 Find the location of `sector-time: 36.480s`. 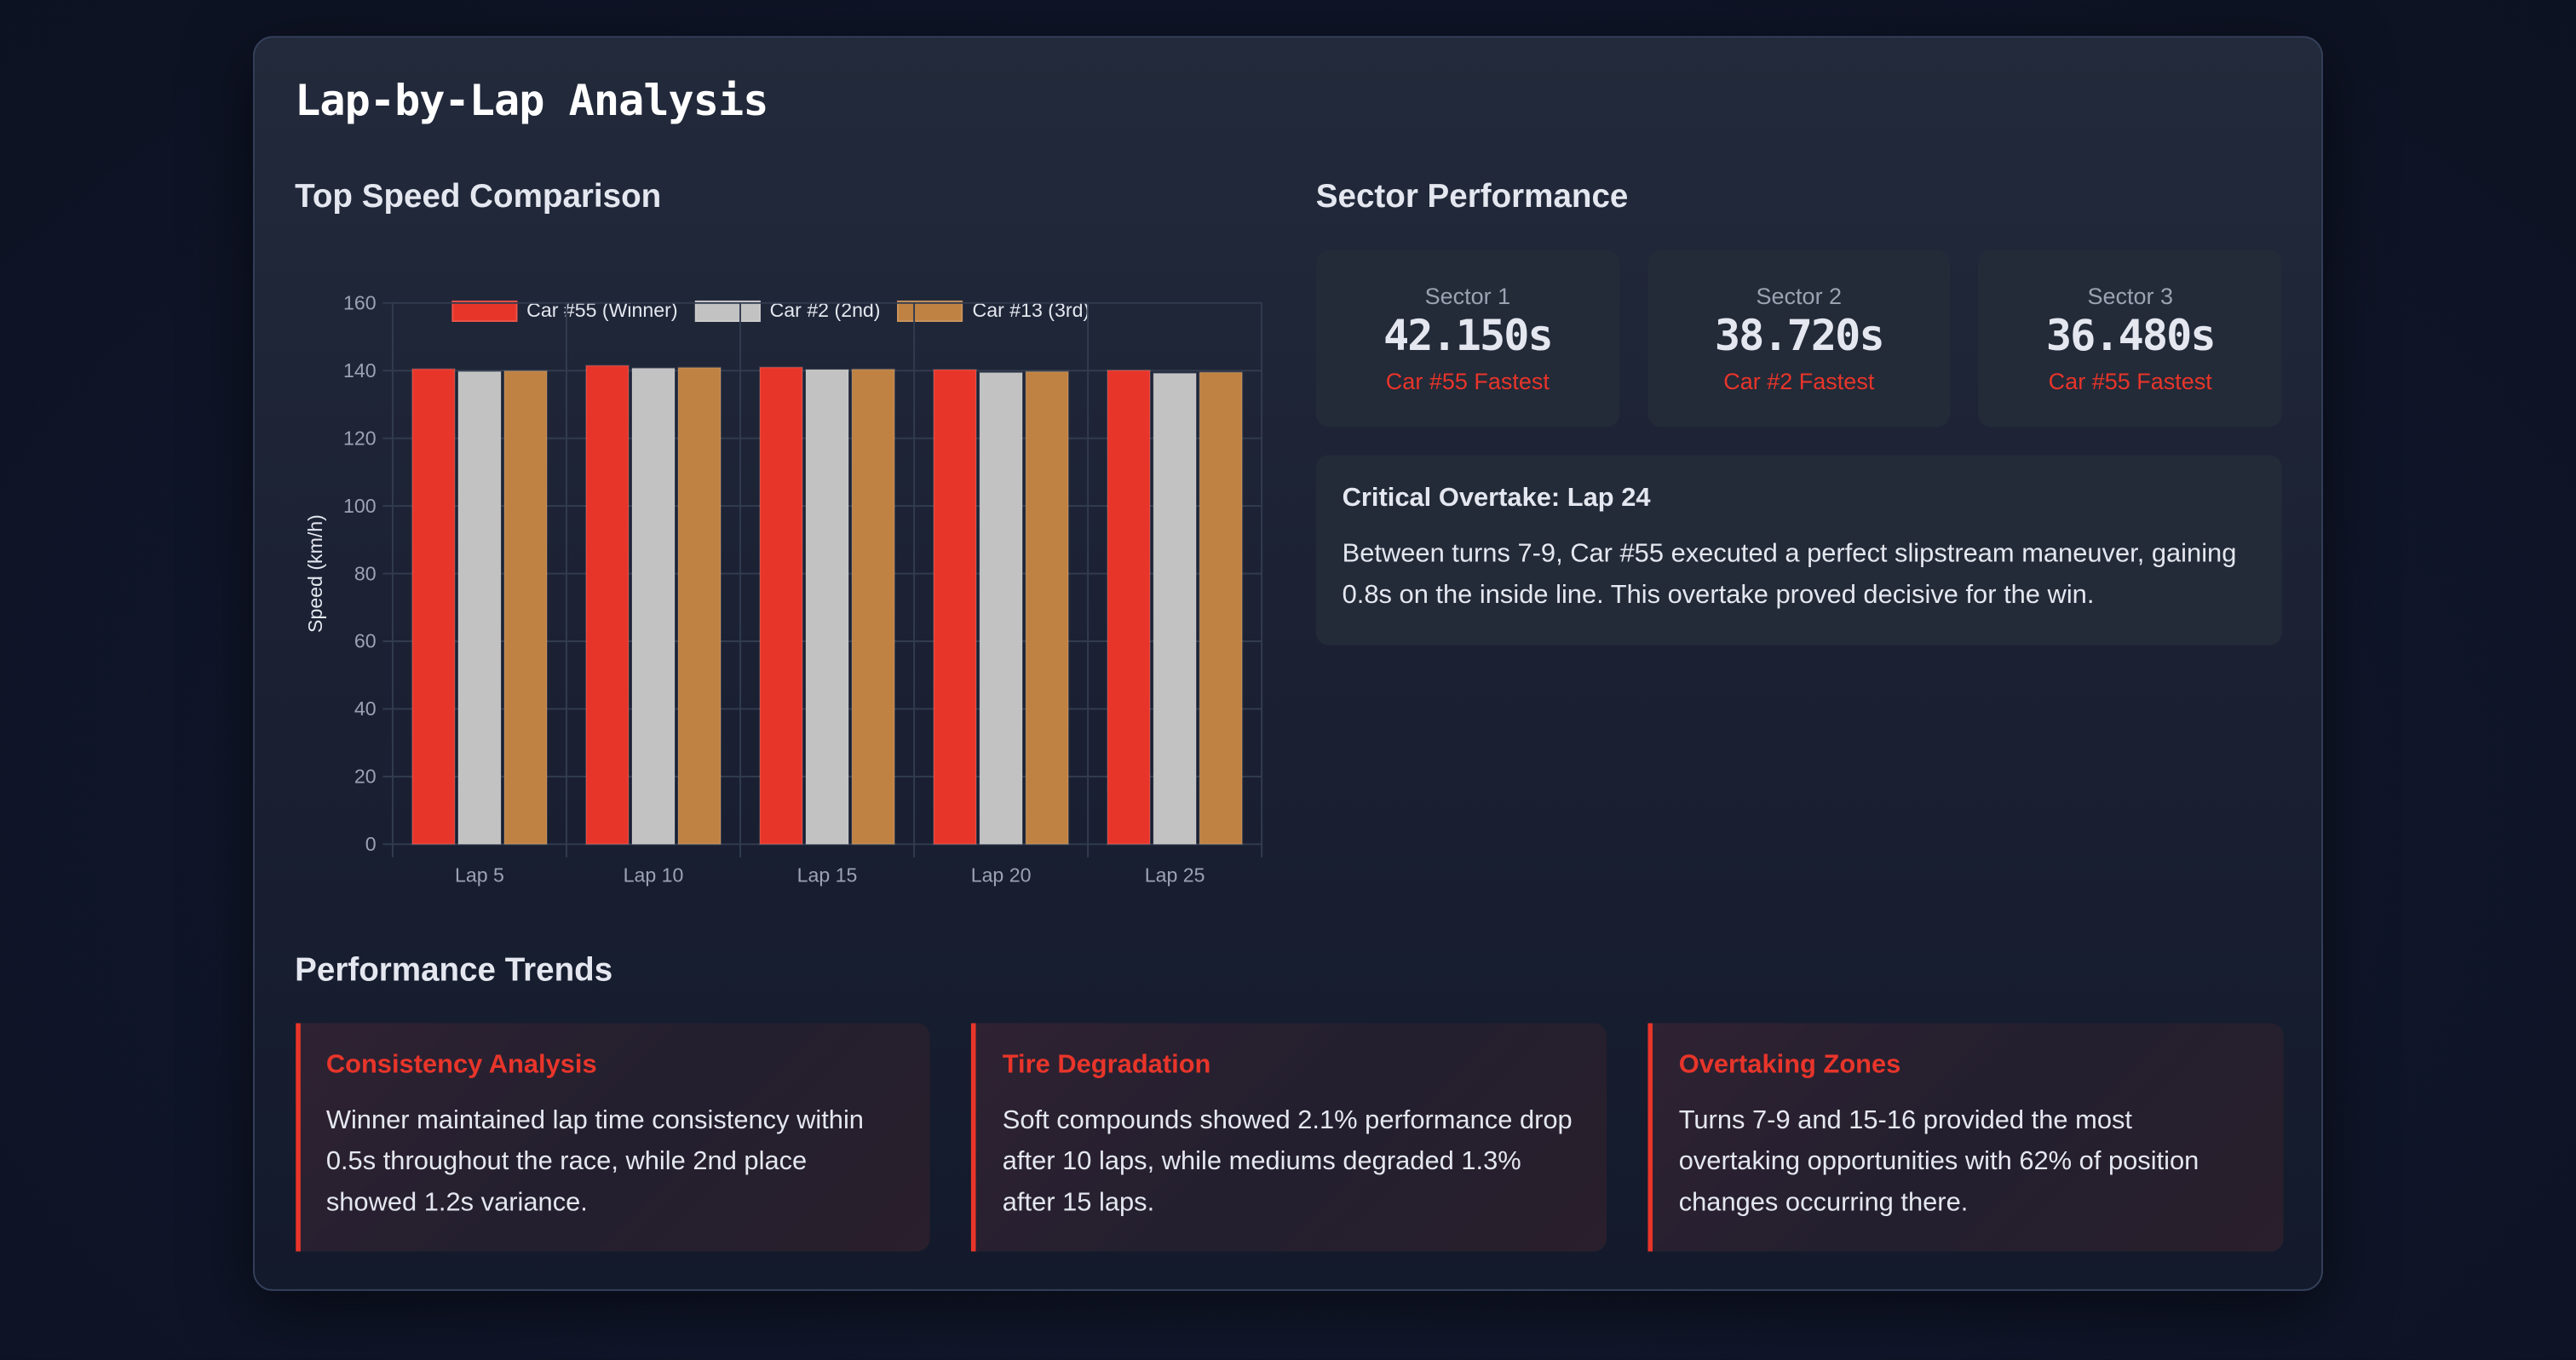

sector-time: 36.480s is located at coordinates (2131, 337).